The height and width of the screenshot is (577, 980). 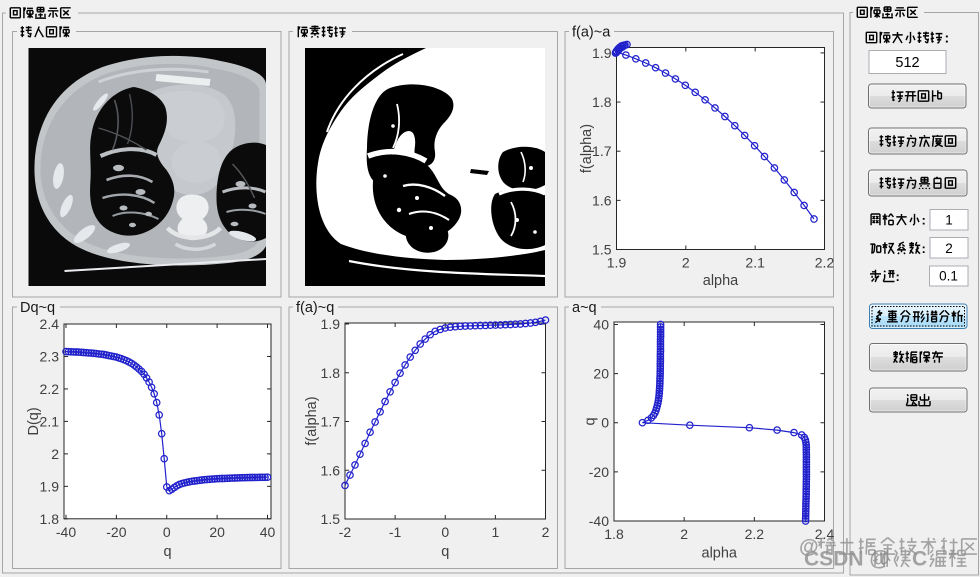 I want to click on svg-text: CSDN @, so click(x=847, y=559).